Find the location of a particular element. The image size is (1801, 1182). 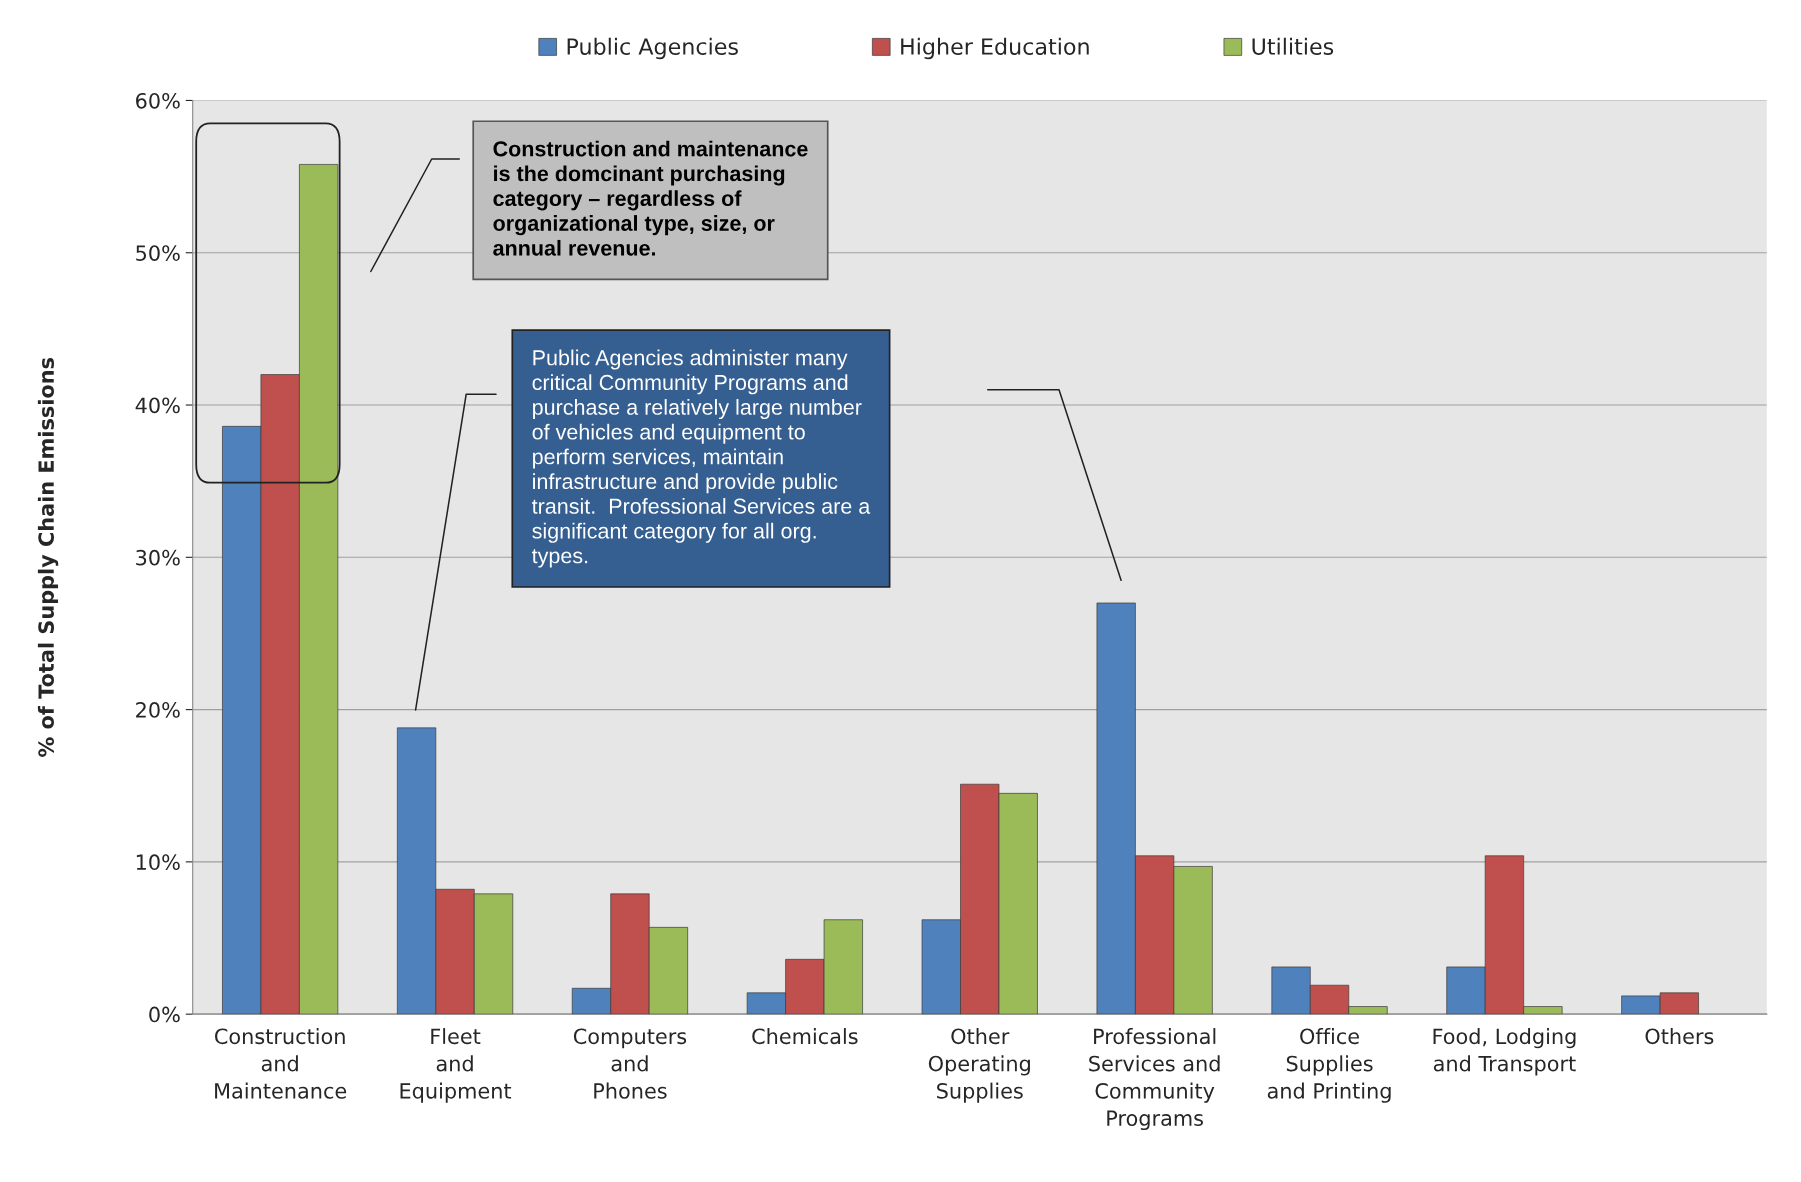

x-tick-label: Computers and Phones is located at coordinates (630, 1063).